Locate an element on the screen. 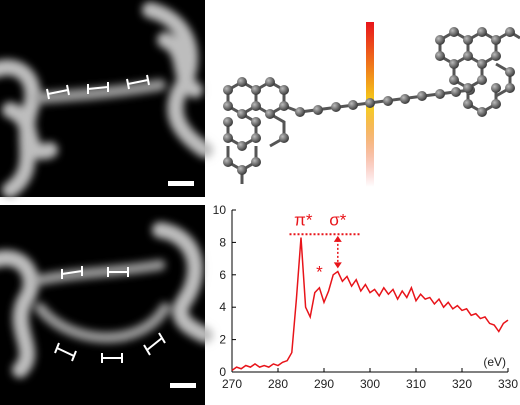 The image size is (520, 405). y-tick-label: 0 is located at coordinates (222, 372).